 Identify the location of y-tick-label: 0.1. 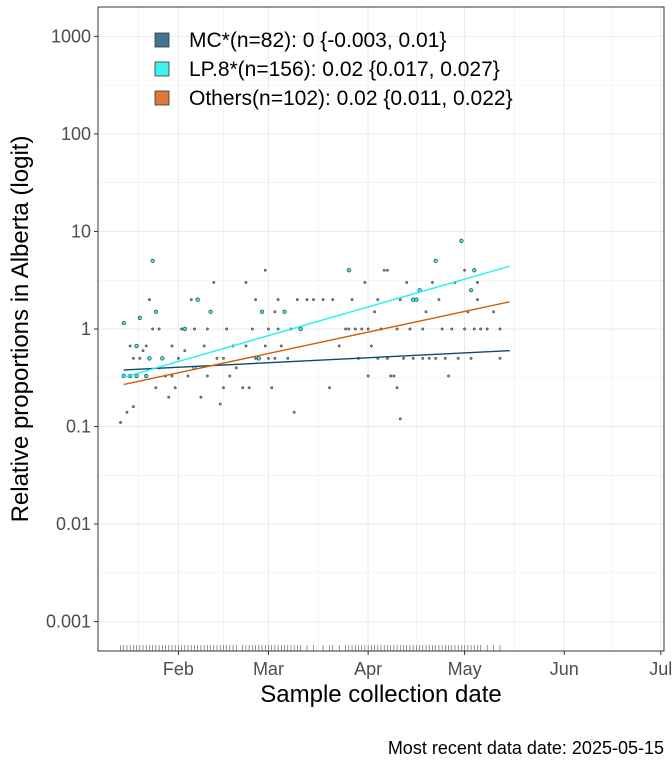
(78, 427).